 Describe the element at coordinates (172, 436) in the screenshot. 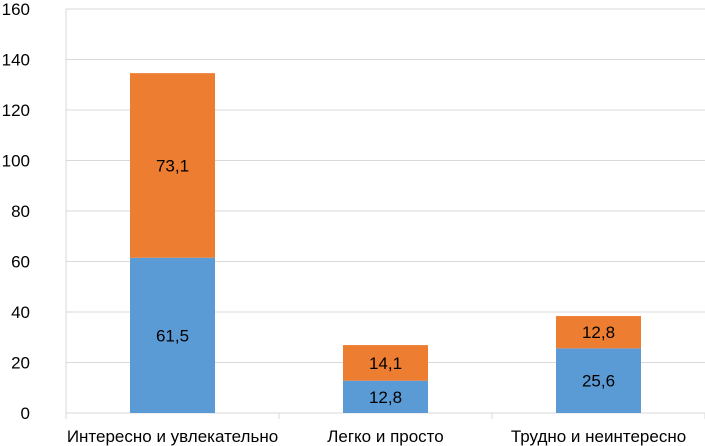

I see `category-label: Интересно и увлекательно` at that location.